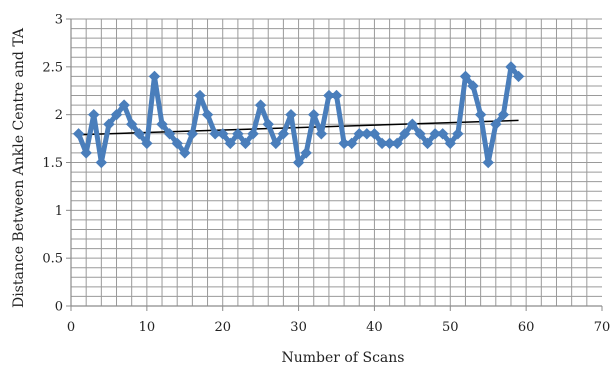 Image resolution: width=611 pixels, height=367 pixels. Describe the element at coordinates (602, 327) in the screenshot. I see `x-tick-label: 70` at that location.